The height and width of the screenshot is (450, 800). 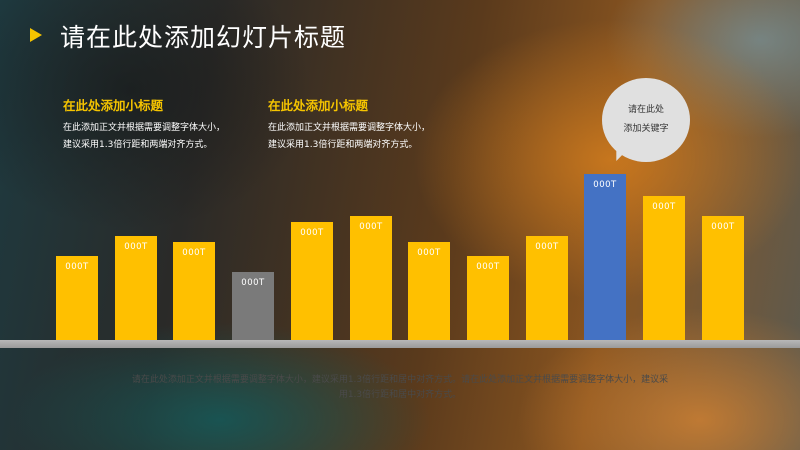 I want to click on slide-title: 请在此处添加幻灯片标题, so click(x=203, y=37).